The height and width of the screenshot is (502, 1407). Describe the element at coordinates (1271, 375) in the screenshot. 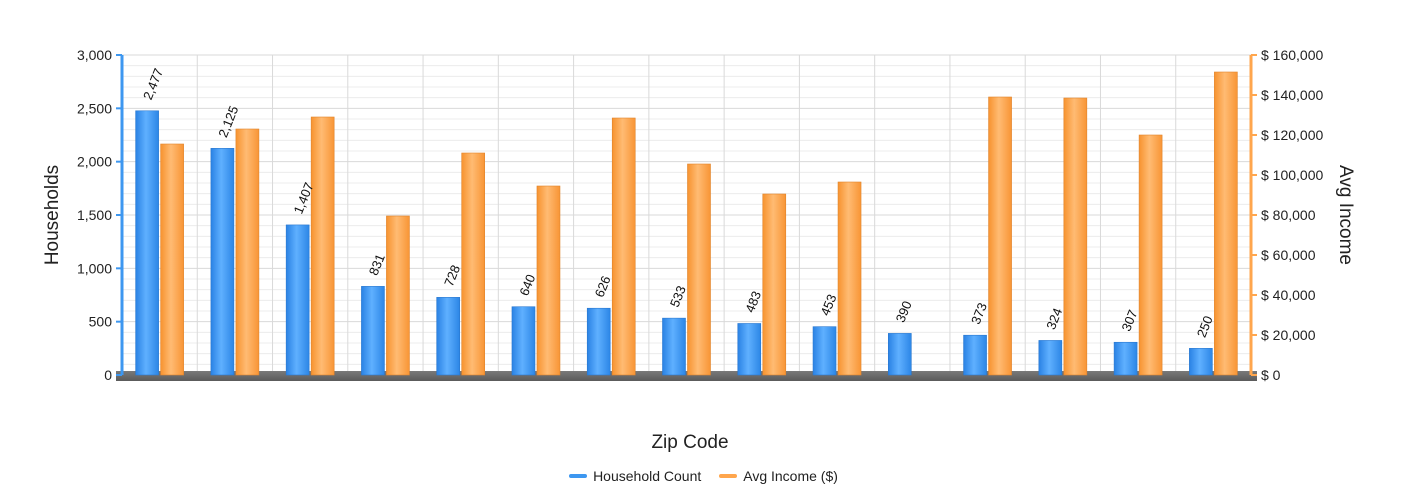

I see `y2-axis-tick-label: $ 0` at that location.